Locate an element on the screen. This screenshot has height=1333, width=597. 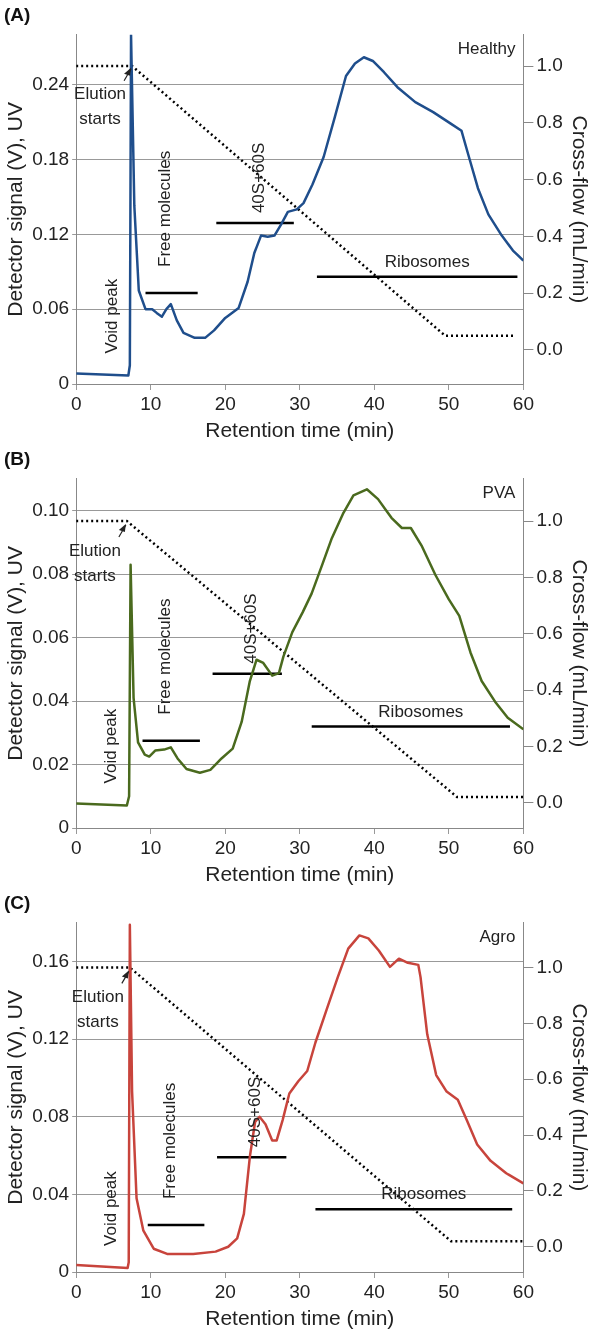
y-tick-label: 0.10 is located at coordinates (51, 509).